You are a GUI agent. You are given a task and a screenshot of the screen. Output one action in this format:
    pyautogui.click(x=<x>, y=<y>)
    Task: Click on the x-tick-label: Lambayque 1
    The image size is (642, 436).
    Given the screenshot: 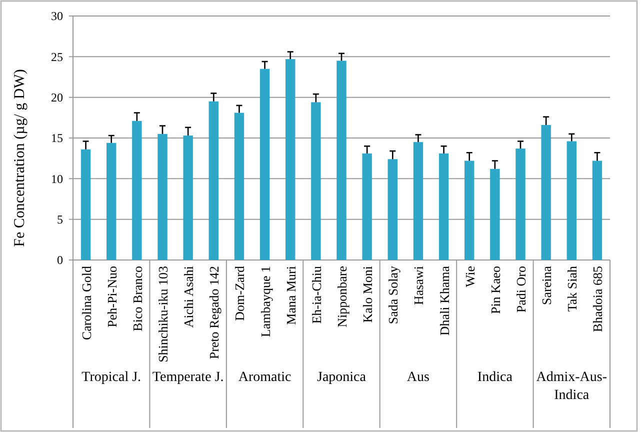 What is the action you would take?
    pyautogui.click(x=265, y=302)
    